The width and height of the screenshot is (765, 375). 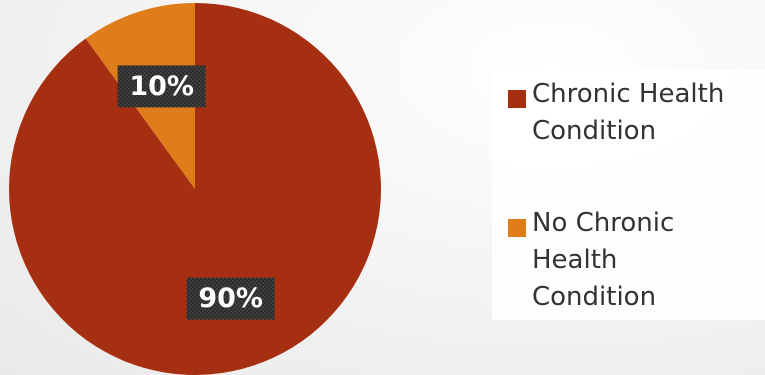 I want to click on data-label-chronic: 90%, so click(x=230, y=298).